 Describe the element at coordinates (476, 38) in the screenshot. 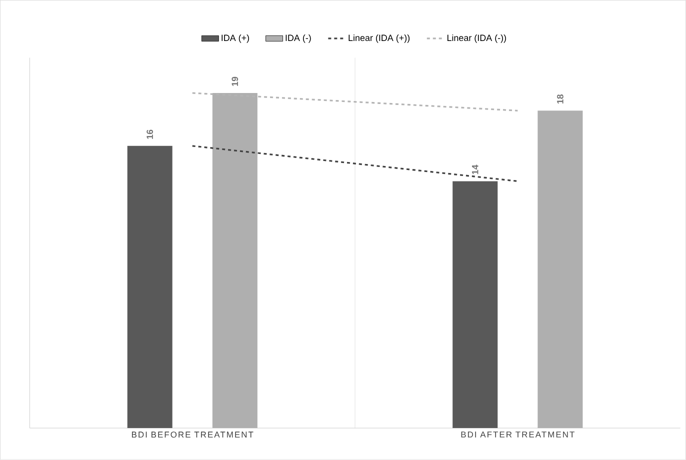

I see `legend-label: Linear (IDA (-))` at that location.